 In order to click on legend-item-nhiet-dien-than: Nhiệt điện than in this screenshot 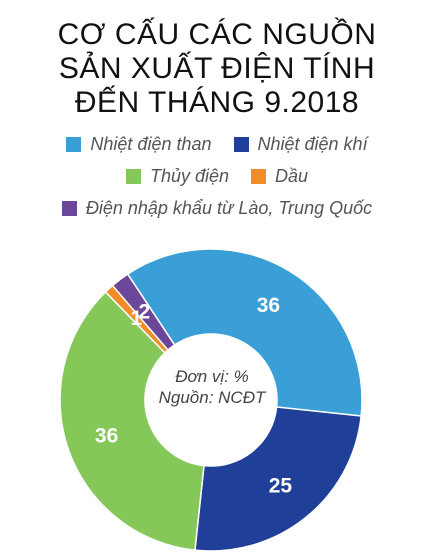, I will do `click(139, 144)`.